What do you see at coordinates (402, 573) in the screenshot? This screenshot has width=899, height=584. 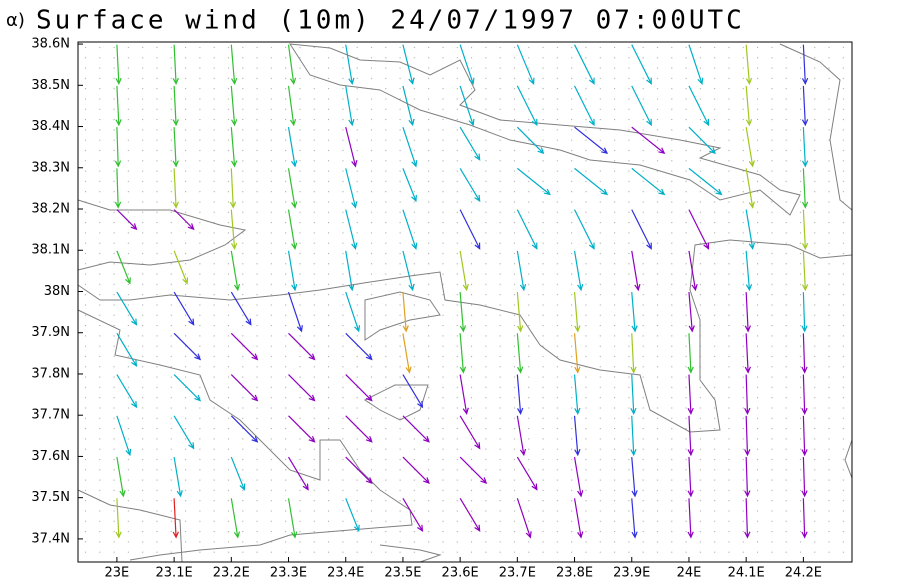 I see `x-tick-label: 23.5E` at bounding box center [402, 573].